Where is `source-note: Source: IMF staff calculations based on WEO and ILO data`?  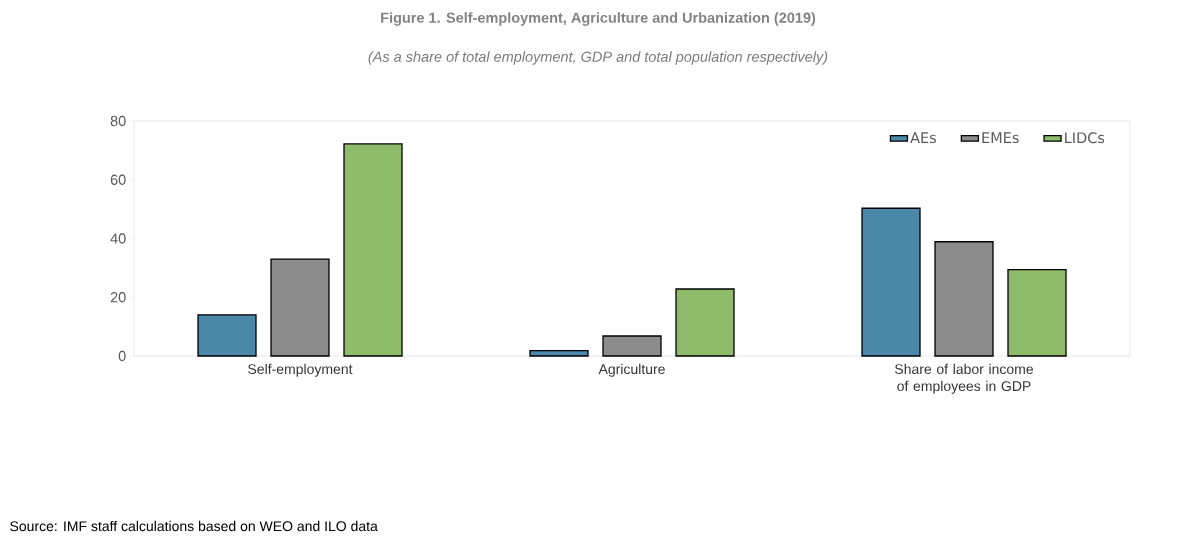
source-note: Source: IMF staff calculations based on WEO and ILO data is located at coordinates (194, 526).